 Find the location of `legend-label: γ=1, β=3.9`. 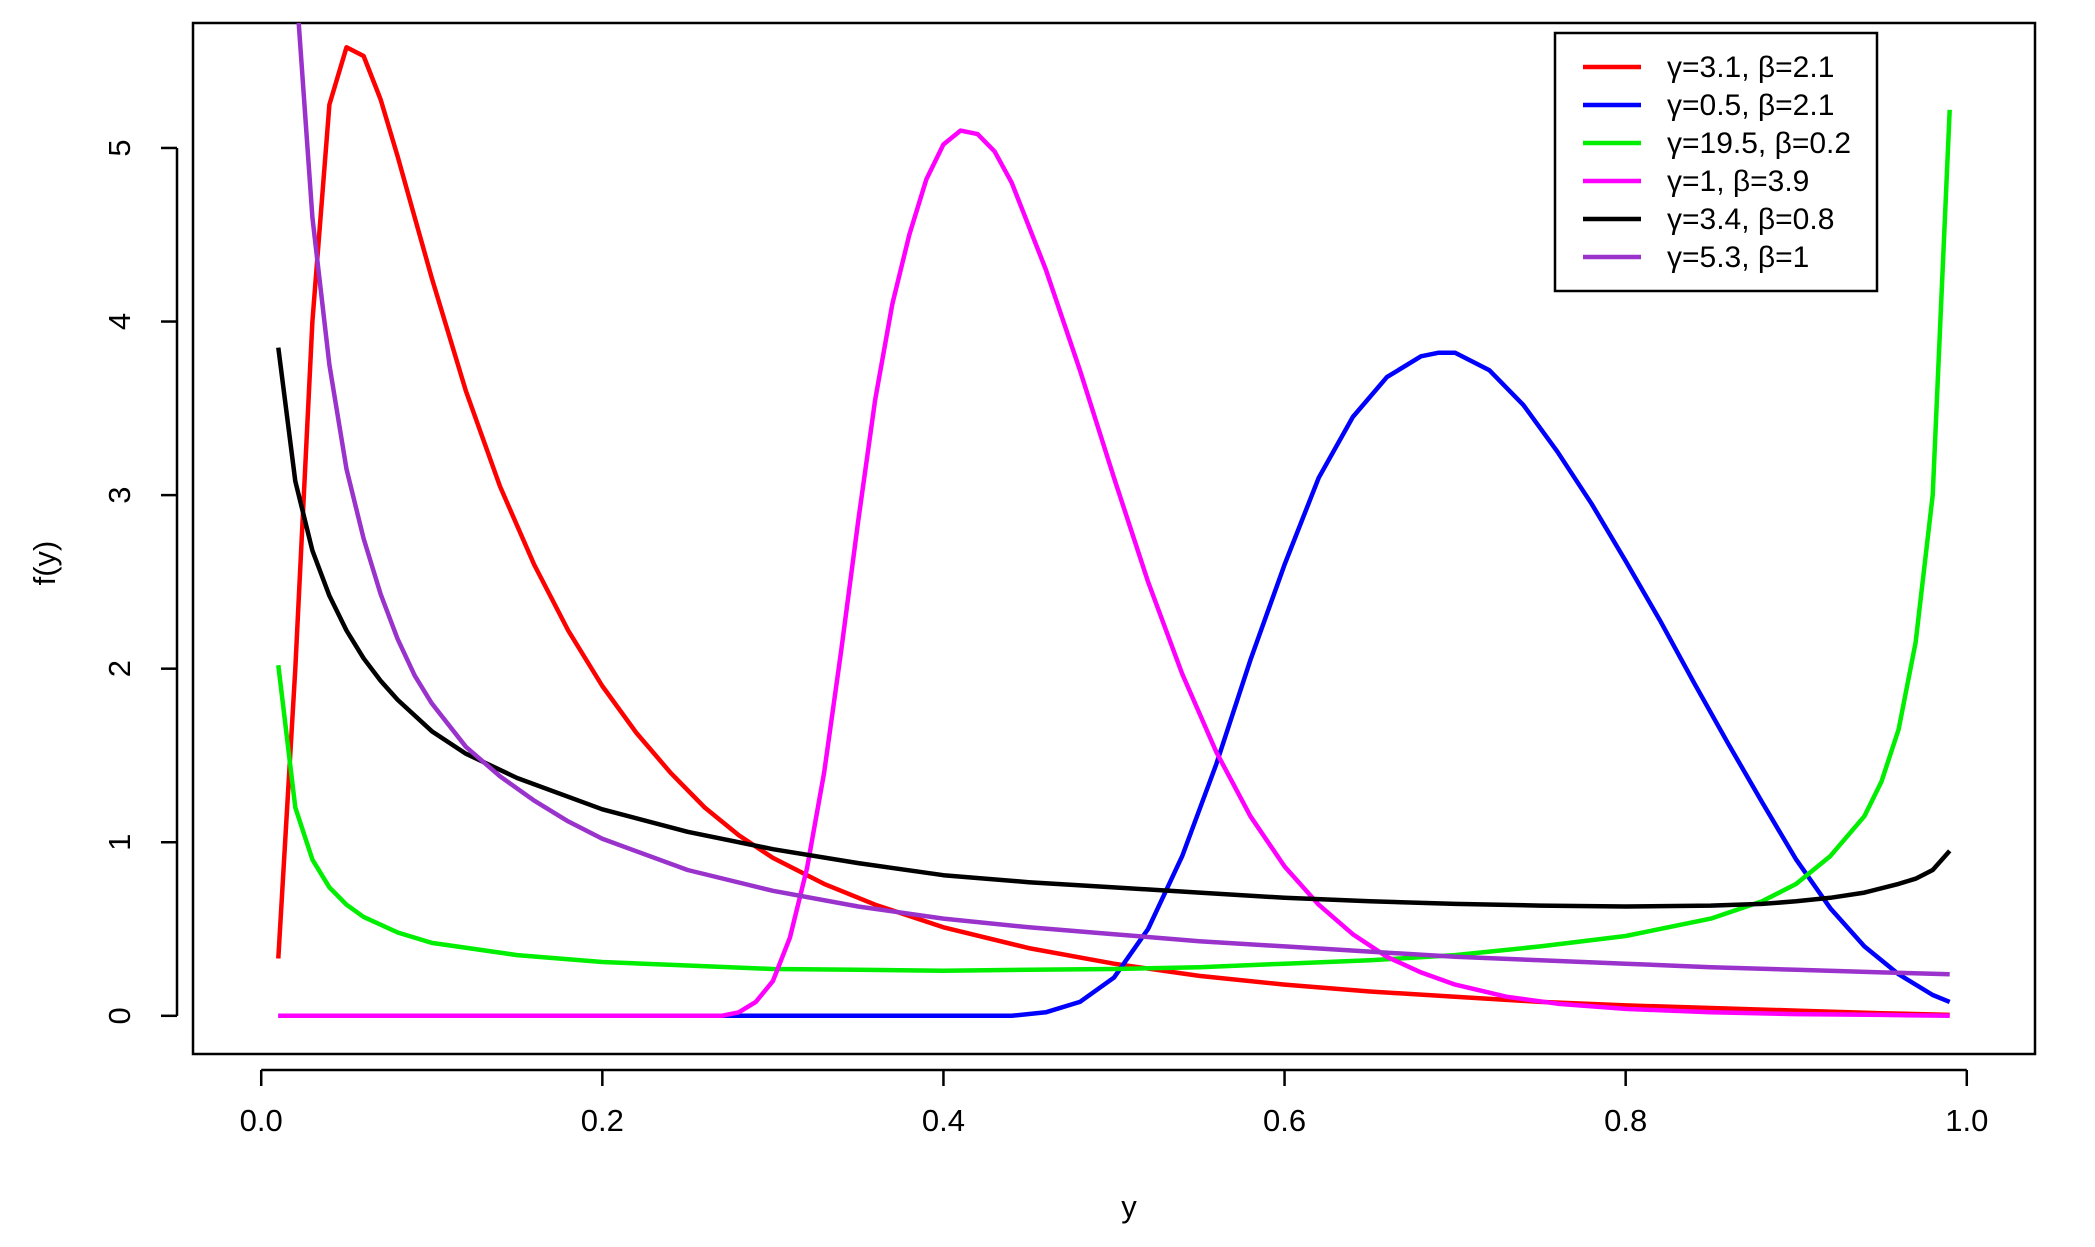

legend-label: γ=1, β=3.9 is located at coordinates (1738, 181).